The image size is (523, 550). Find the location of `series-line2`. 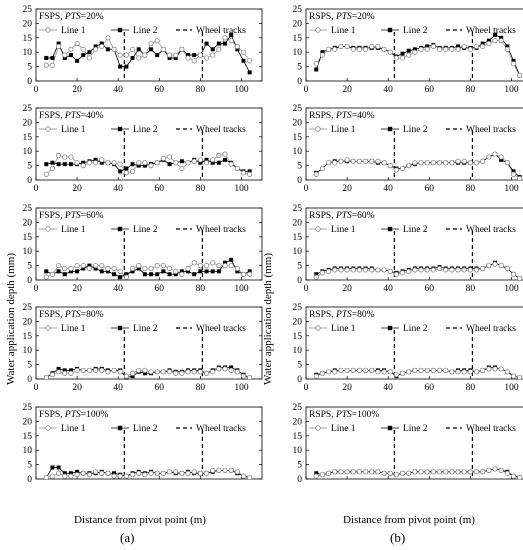

series-line2 is located at coordinates (148, 268).